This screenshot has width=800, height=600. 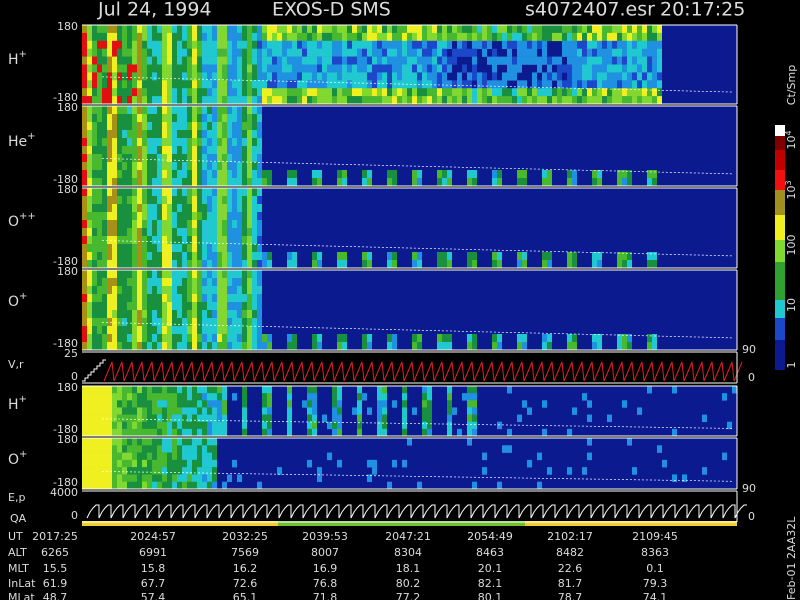 What do you see at coordinates (401, 523) in the screenshot?
I see `qa-bar` at bounding box center [401, 523].